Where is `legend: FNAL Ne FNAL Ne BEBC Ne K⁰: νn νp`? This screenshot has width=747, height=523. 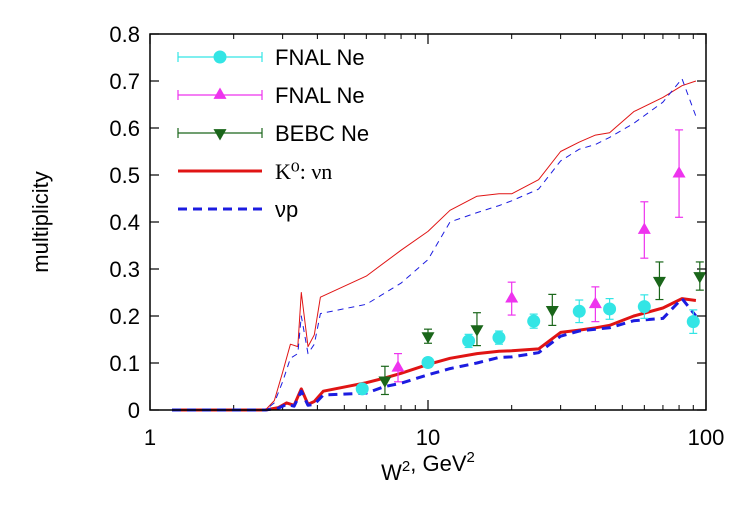
legend: FNAL Ne FNAL Ne BEBC Ne K⁰: νn νp is located at coordinates (273, 133).